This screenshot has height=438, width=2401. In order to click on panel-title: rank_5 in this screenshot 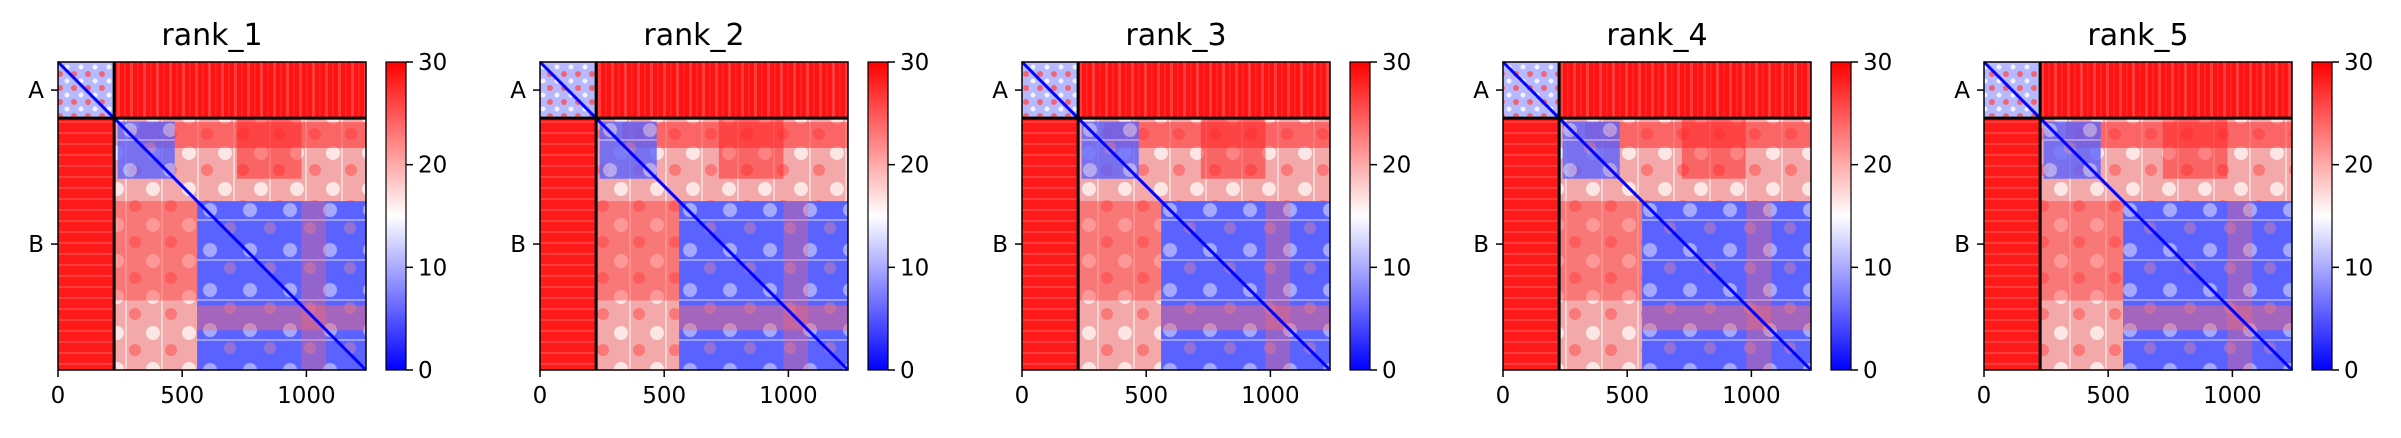, I will do `click(2137, 35)`.